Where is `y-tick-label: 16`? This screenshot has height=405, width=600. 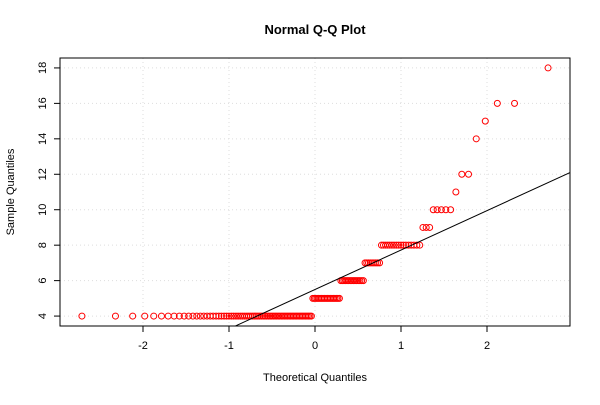 y-tick-label: 16 is located at coordinates (43, 103).